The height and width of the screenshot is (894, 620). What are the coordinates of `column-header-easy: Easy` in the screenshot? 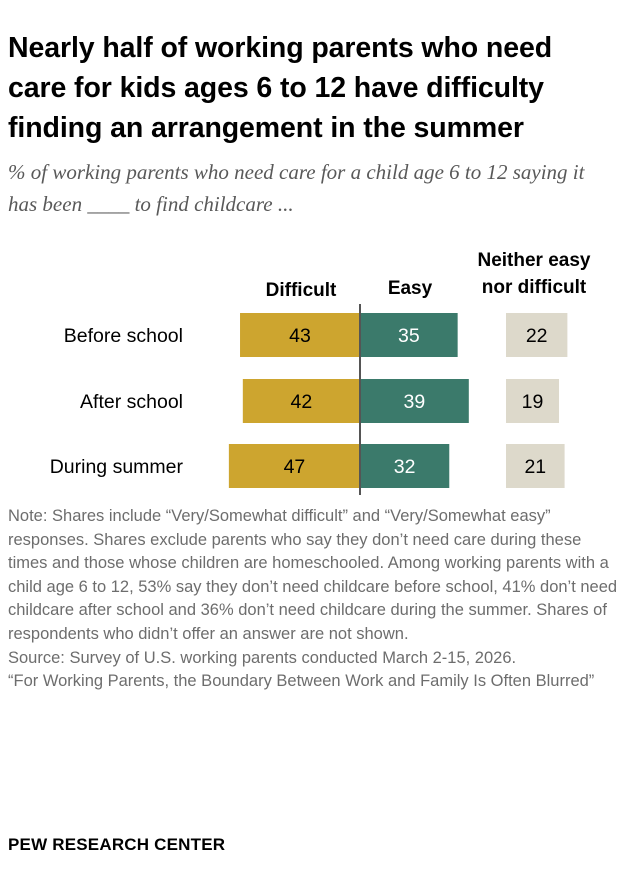 It's located at (410, 288).